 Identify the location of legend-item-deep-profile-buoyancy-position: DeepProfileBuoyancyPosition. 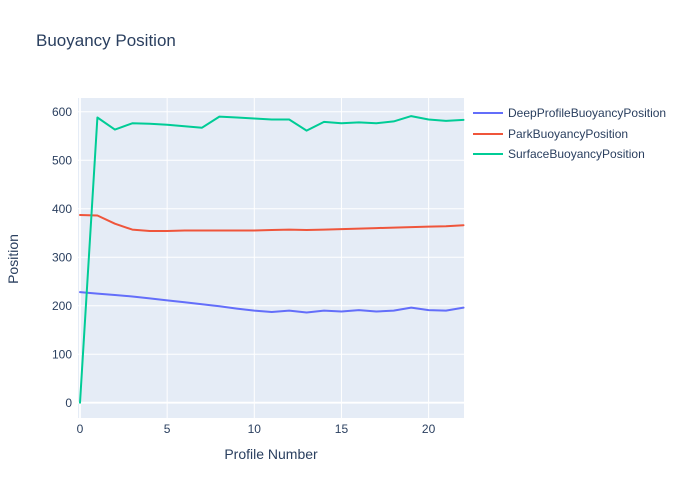
(569, 113).